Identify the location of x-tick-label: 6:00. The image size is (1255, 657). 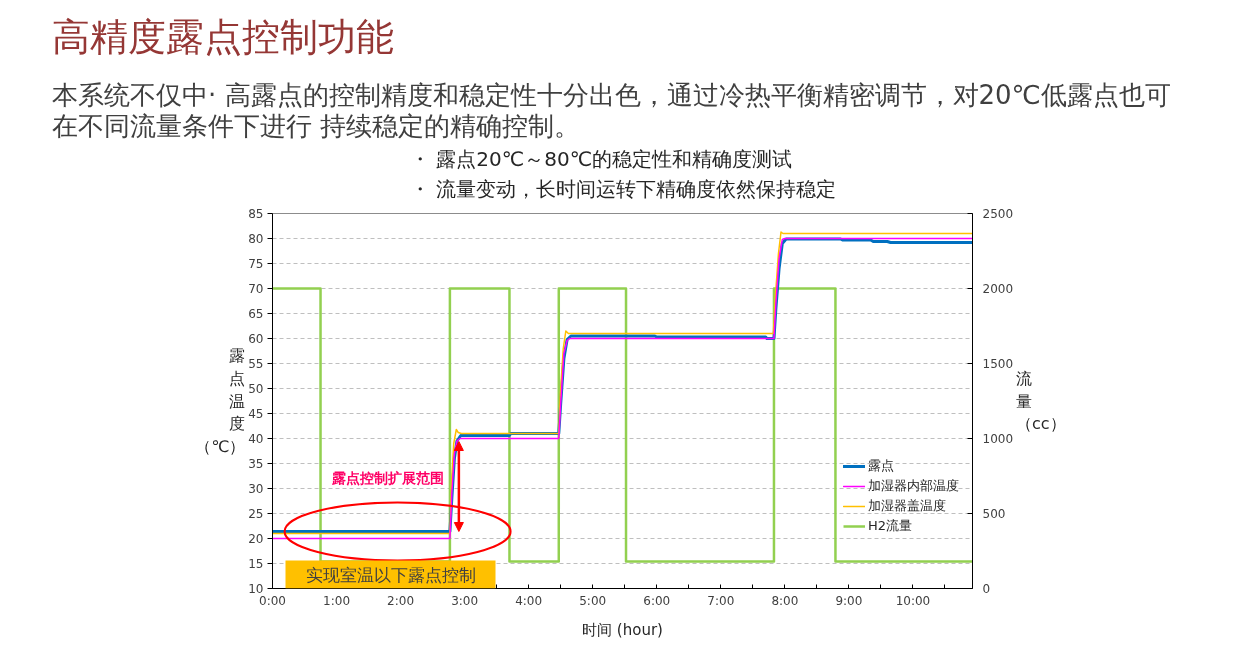
(657, 600).